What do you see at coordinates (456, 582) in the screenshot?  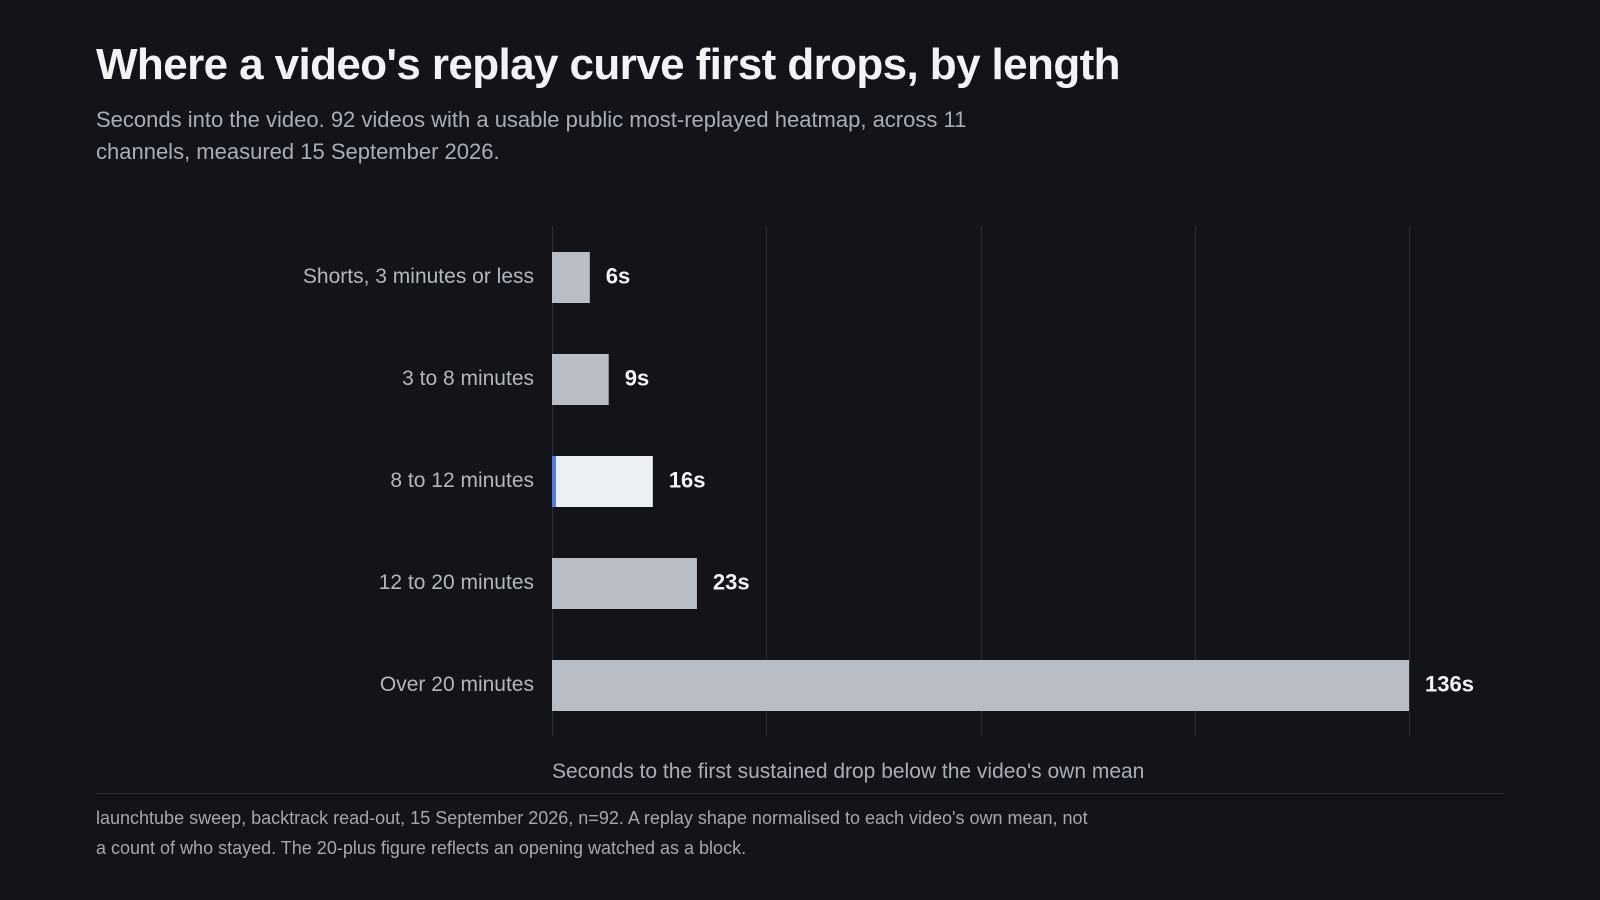 I see `category-label-3: 12 to 20 minutes` at bounding box center [456, 582].